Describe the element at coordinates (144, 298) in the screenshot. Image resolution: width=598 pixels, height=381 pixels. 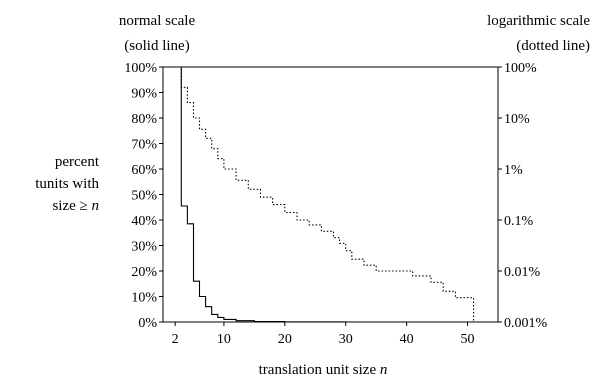
I see `left-tick-label: 10%` at that location.